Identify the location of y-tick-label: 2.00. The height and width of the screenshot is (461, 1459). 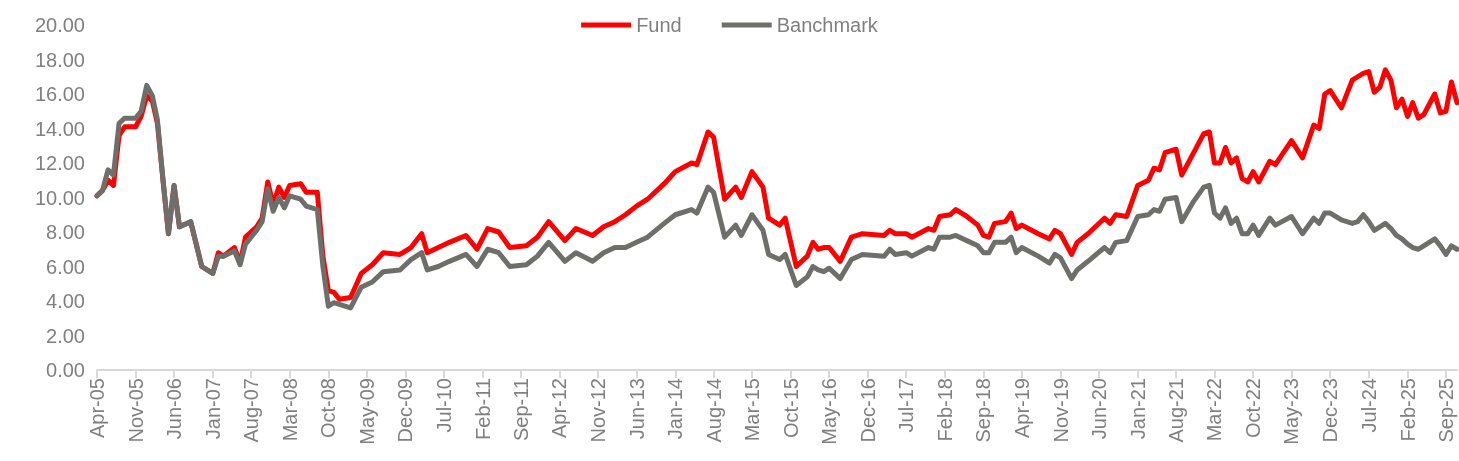
(65, 335).